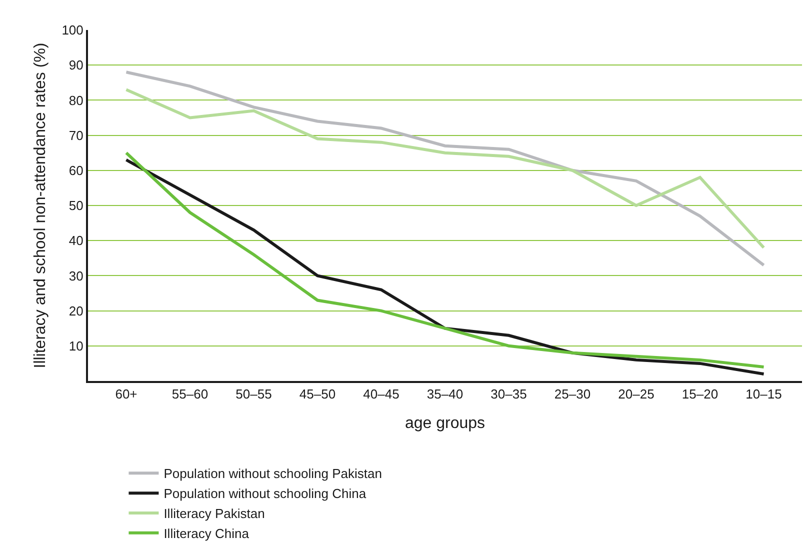  I want to click on y-tick-label: 50, so click(76, 206).